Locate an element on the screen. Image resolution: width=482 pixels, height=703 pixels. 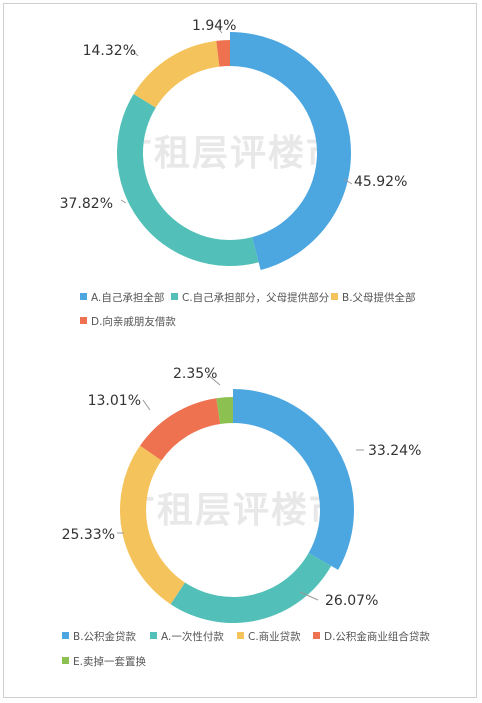
legend-label: B.公积金贷款 is located at coordinates (105, 636).